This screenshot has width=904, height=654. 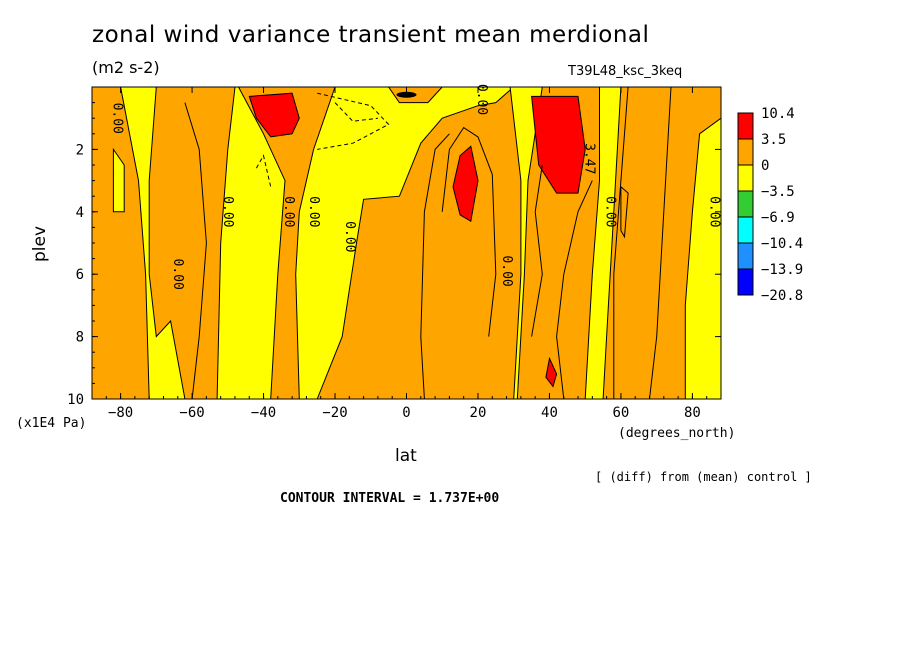 I want to click on contour-label-0: 0.00, so click(x=116, y=118).